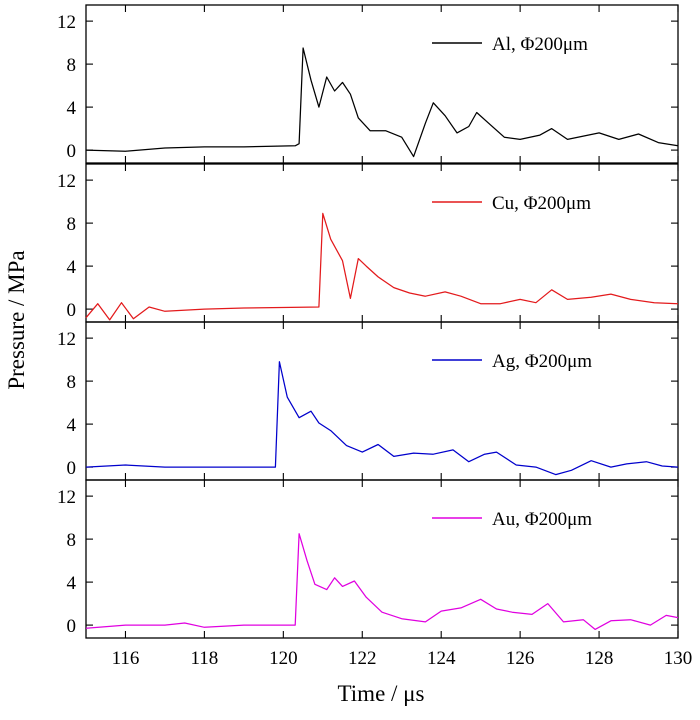 Image resolution: width=700 pixels, height=720 pixels. I want to click on y-tick-label-cu: 8, so click(72, 224).